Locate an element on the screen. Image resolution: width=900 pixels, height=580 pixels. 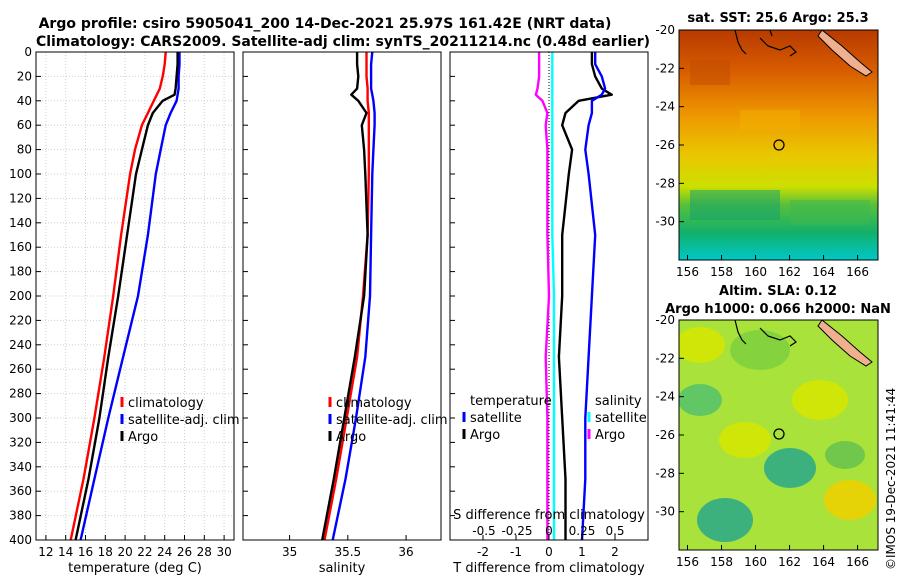
y-tick-label: 260 is located at coordinates (20, 369).